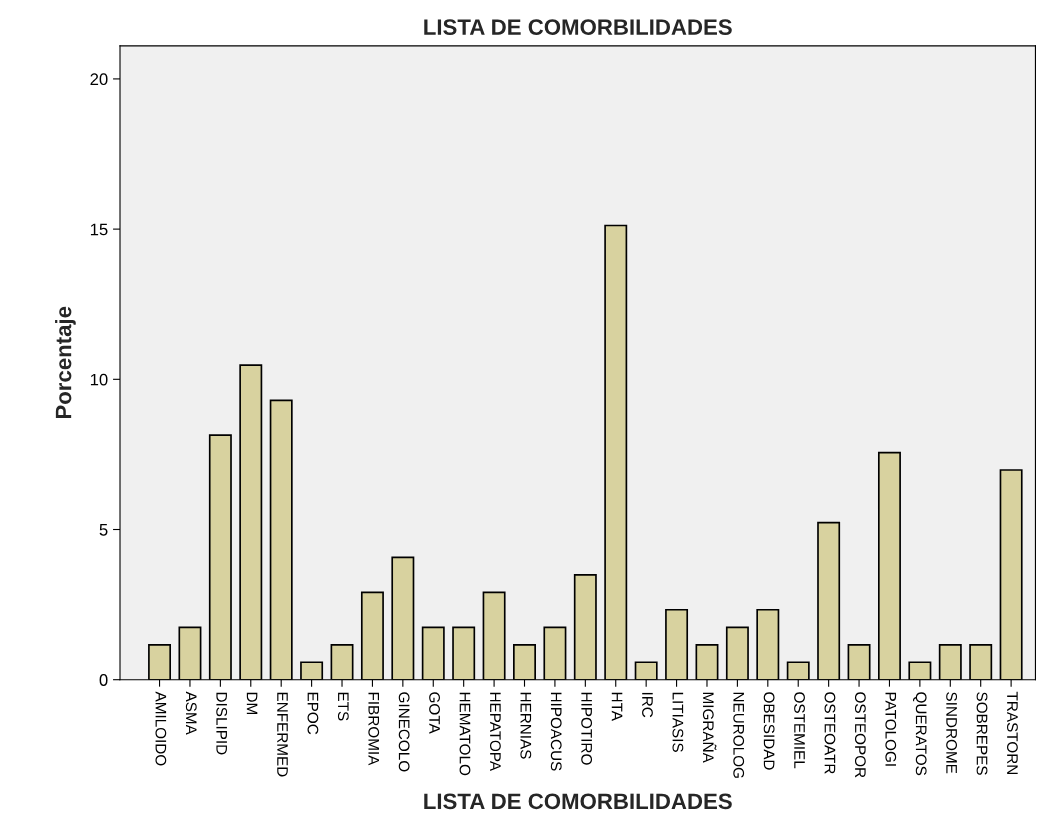  I want to click on x-tick-label: OSTEMIEL, so click(799, 730).